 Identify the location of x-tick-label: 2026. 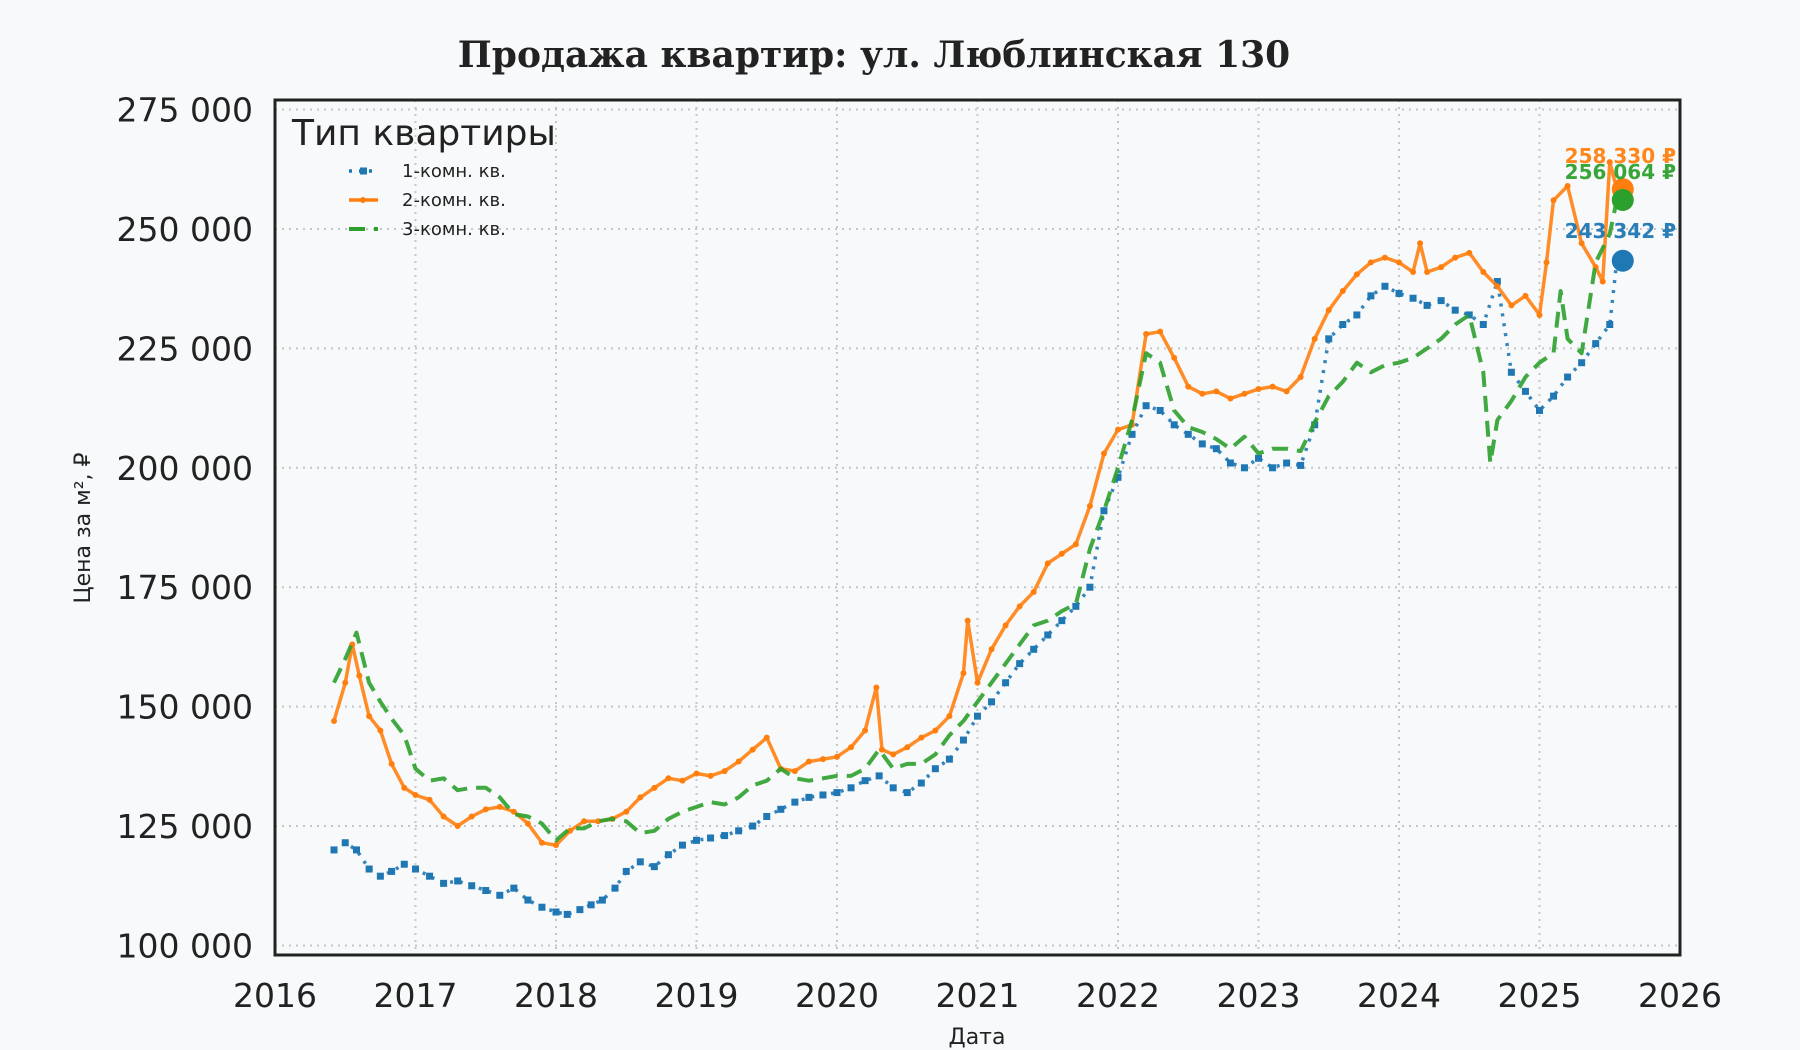
(1680, 995).